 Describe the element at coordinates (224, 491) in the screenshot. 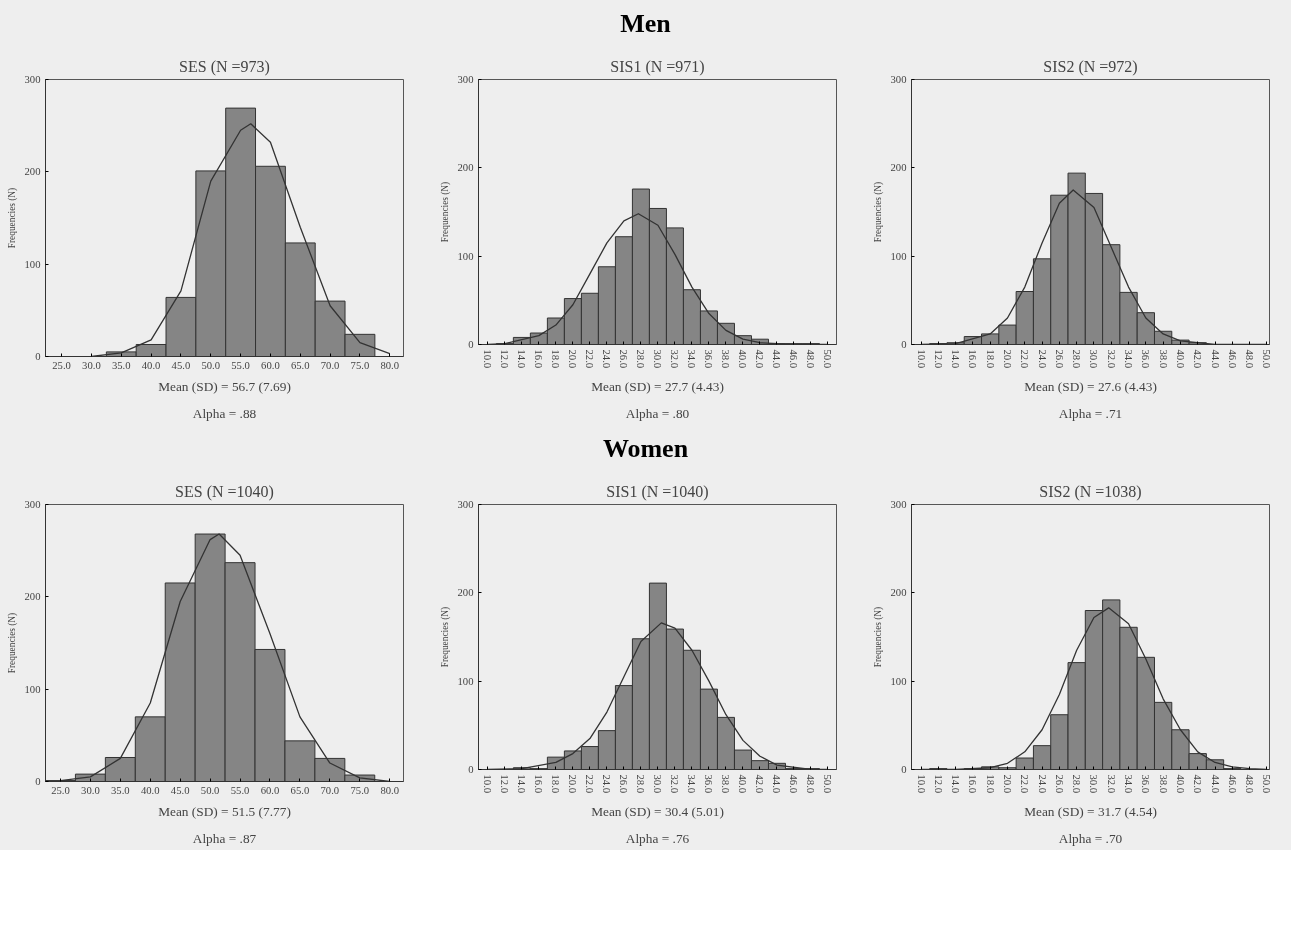

I see `chart-title: SES (N =1040)` at that location.